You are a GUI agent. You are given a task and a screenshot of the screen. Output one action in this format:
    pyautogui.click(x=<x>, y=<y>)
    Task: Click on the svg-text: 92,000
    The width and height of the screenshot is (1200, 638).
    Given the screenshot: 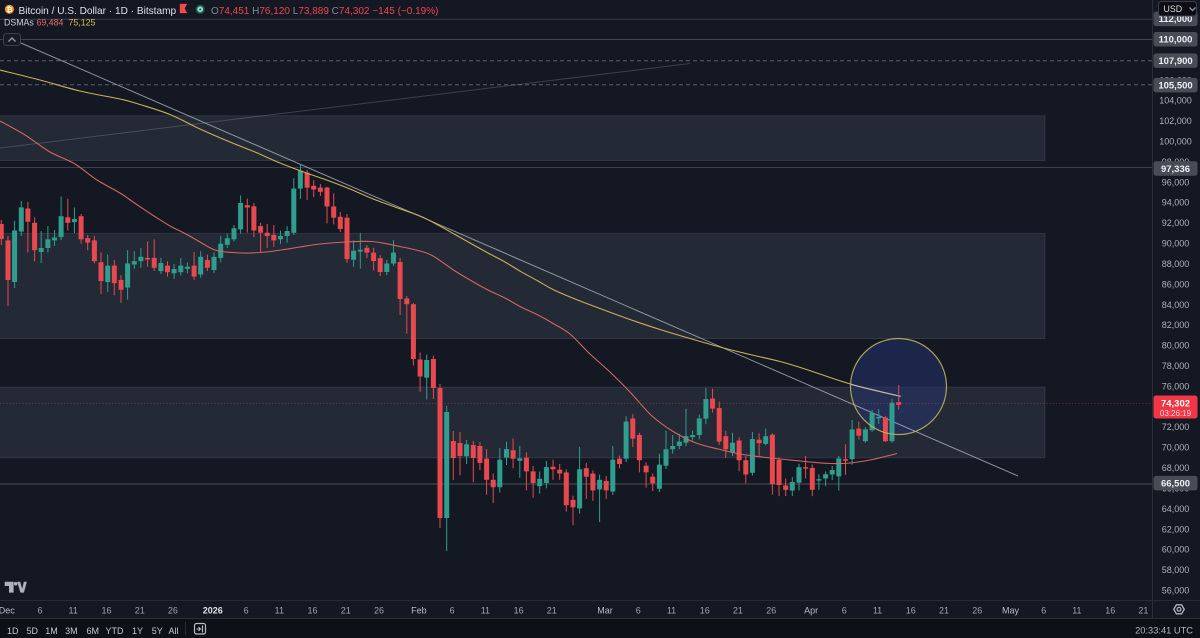 What is the action you would take?
    pyautogui.click(x=1176, y=223)
    